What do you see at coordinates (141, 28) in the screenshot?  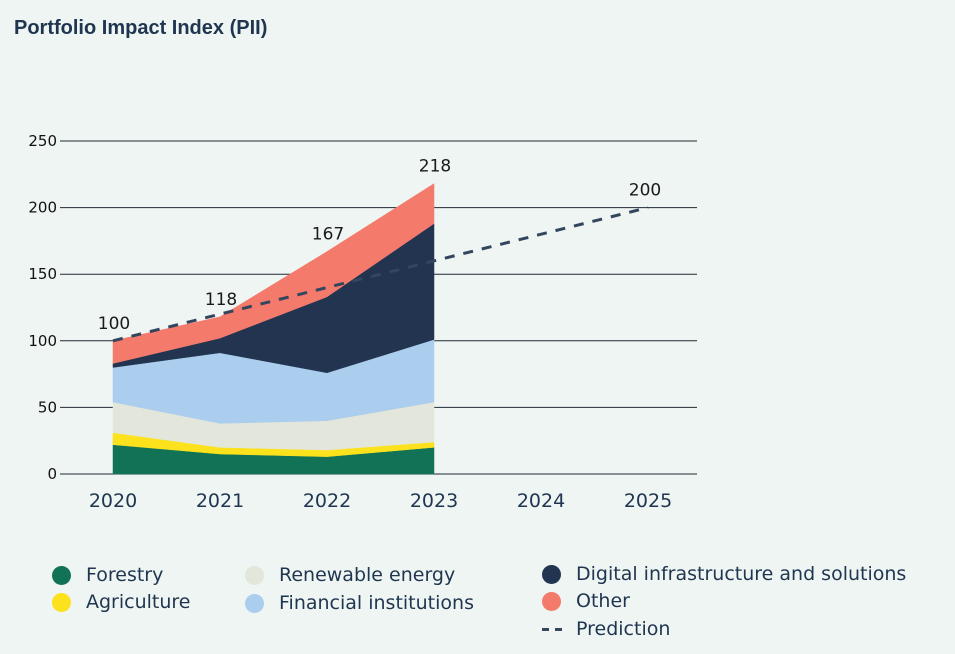 I see `chart-title: Portfolio Impact Index (PII)` at bounding box center [141, 28].